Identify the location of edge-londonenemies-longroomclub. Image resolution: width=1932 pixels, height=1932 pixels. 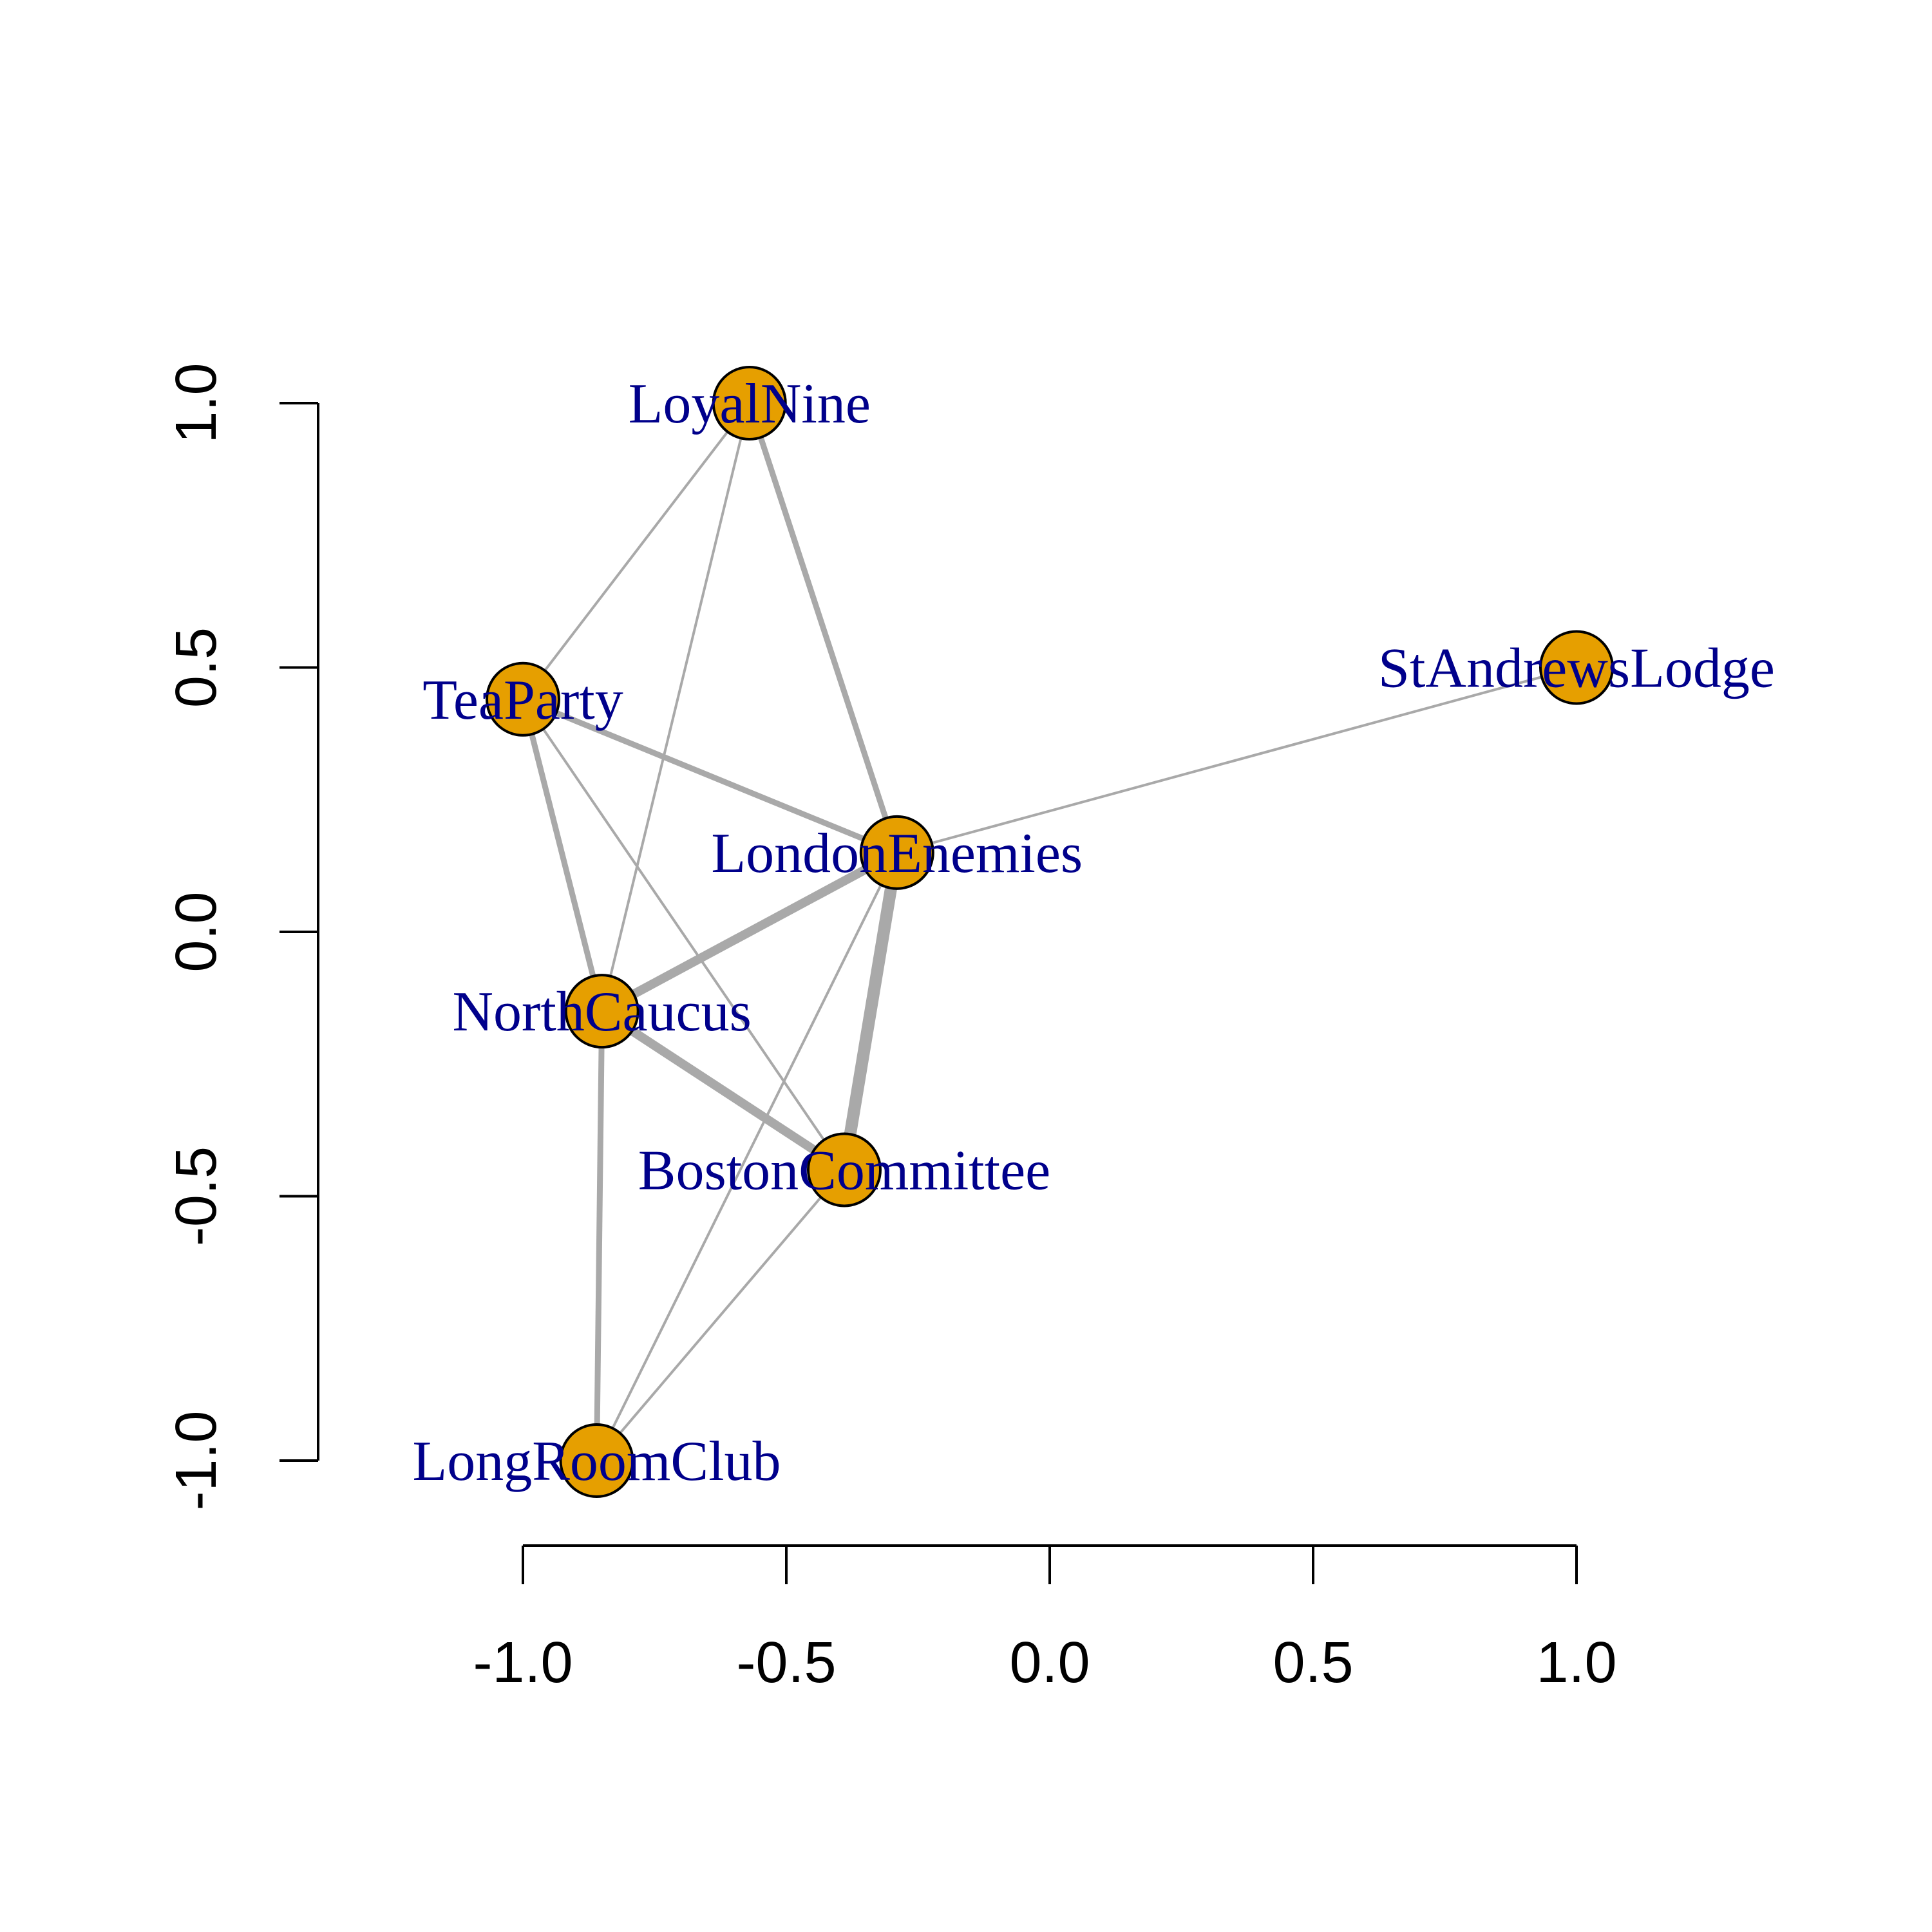
(747, 1156).